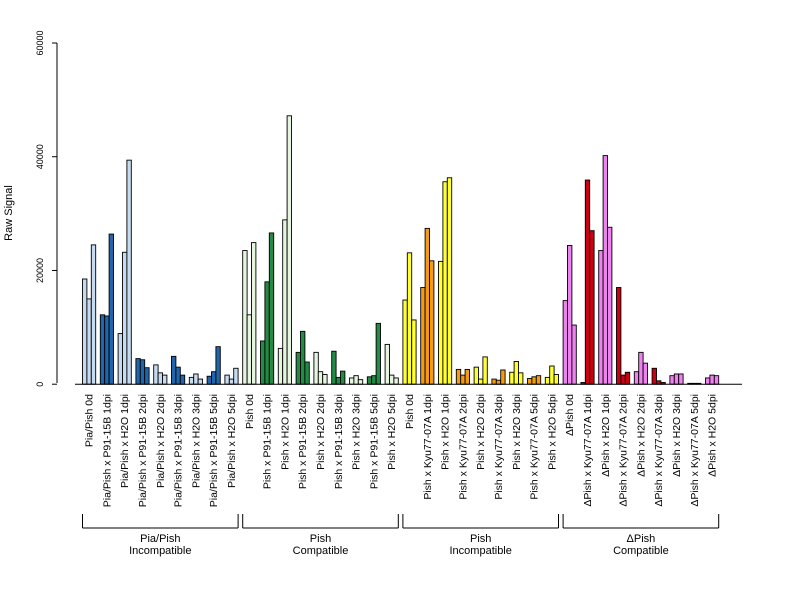 The width and height of the screenshot is (800, 600). I want to click on category-label: Pia/Pish x P91-15B 3dpi, so click(179, 450).